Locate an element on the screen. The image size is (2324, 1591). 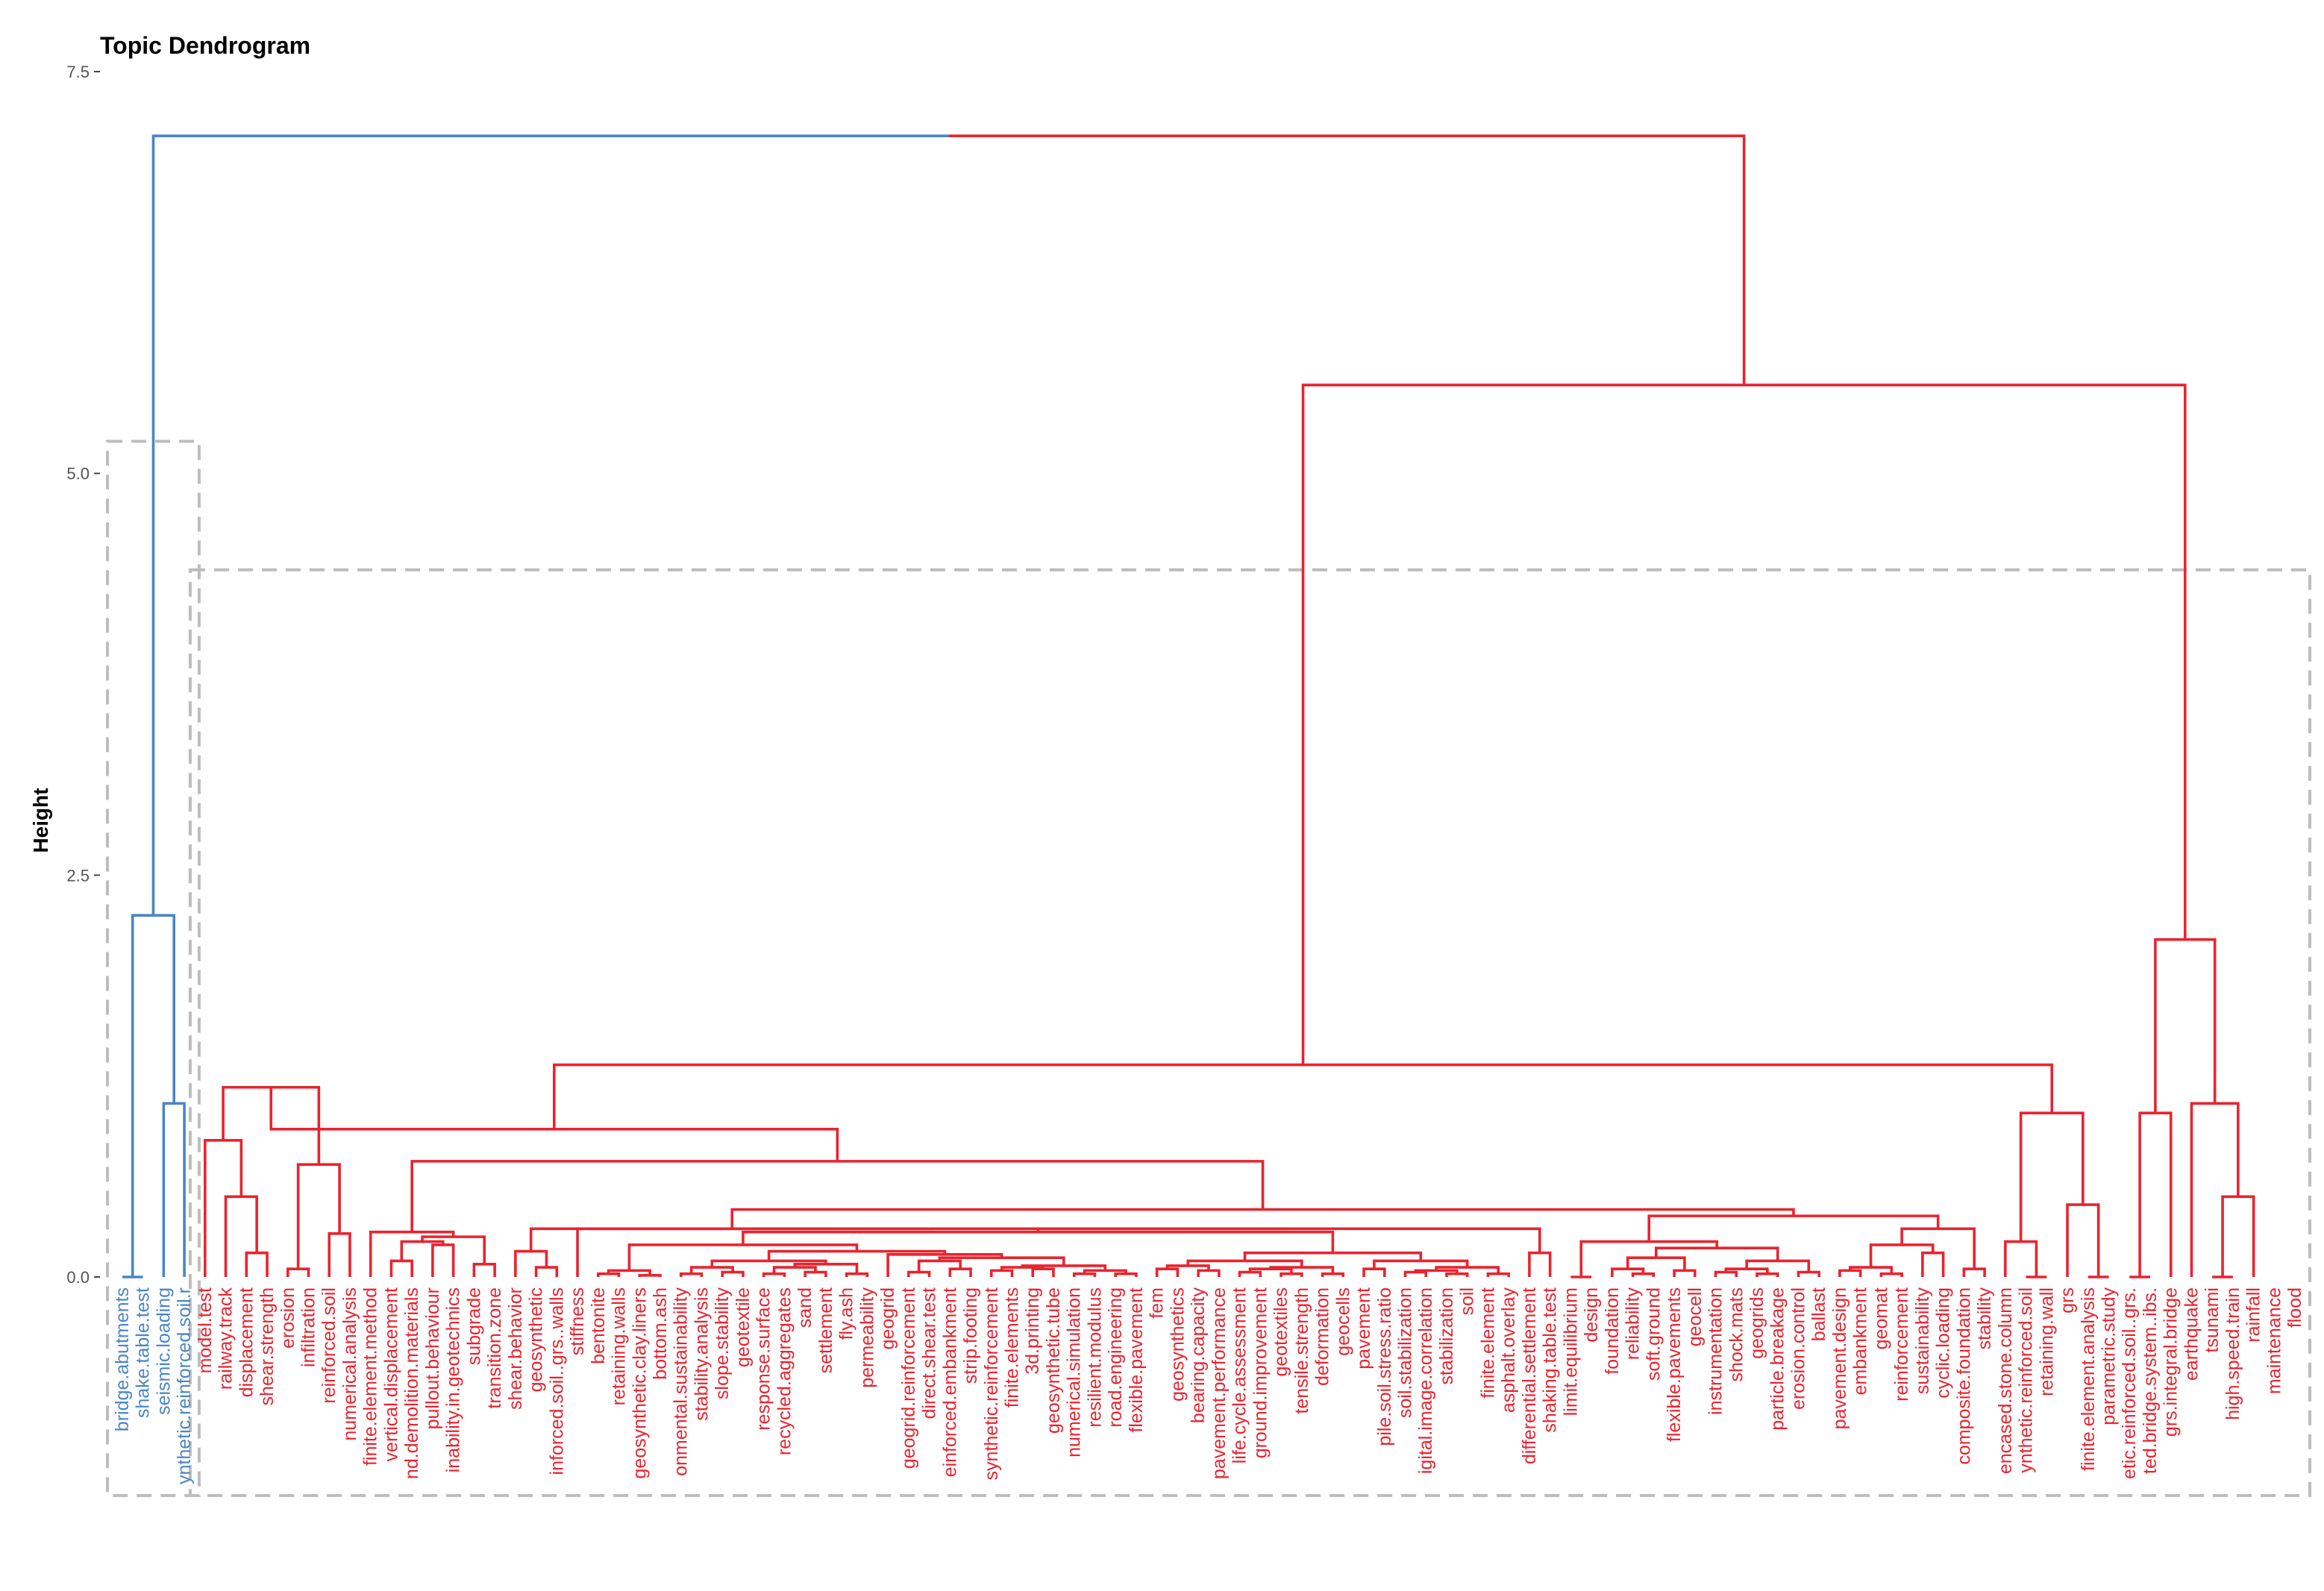
leaf-label: shock.mats is located at coordinates (1736, 1334).